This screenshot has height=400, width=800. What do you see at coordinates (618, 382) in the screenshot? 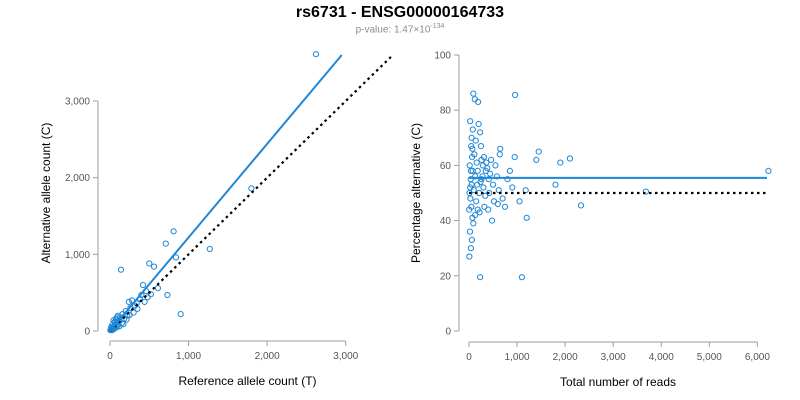
I see `x-axis-label: Total number of reads` at bounding box center [618, 382].